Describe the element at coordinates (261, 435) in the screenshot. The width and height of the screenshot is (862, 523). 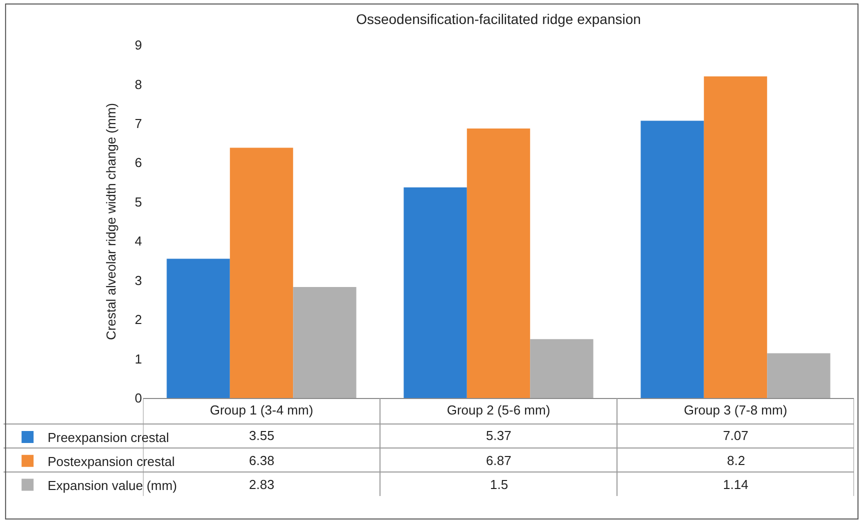
I see `data-label: 3.55` at that location.